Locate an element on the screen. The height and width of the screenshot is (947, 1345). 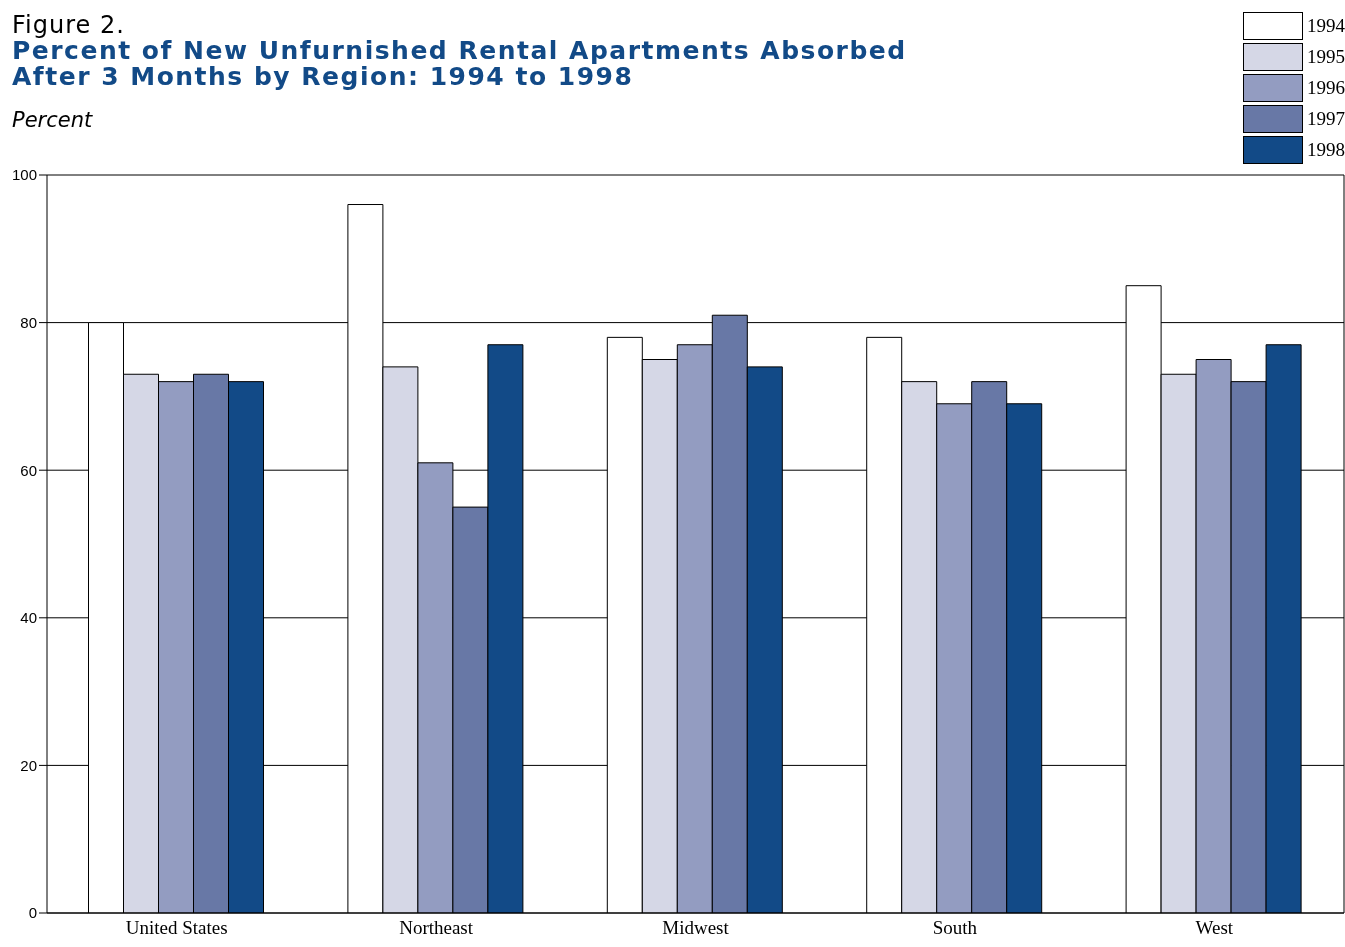
x-tick-label: Midwest is located at coordinates (696, 928).